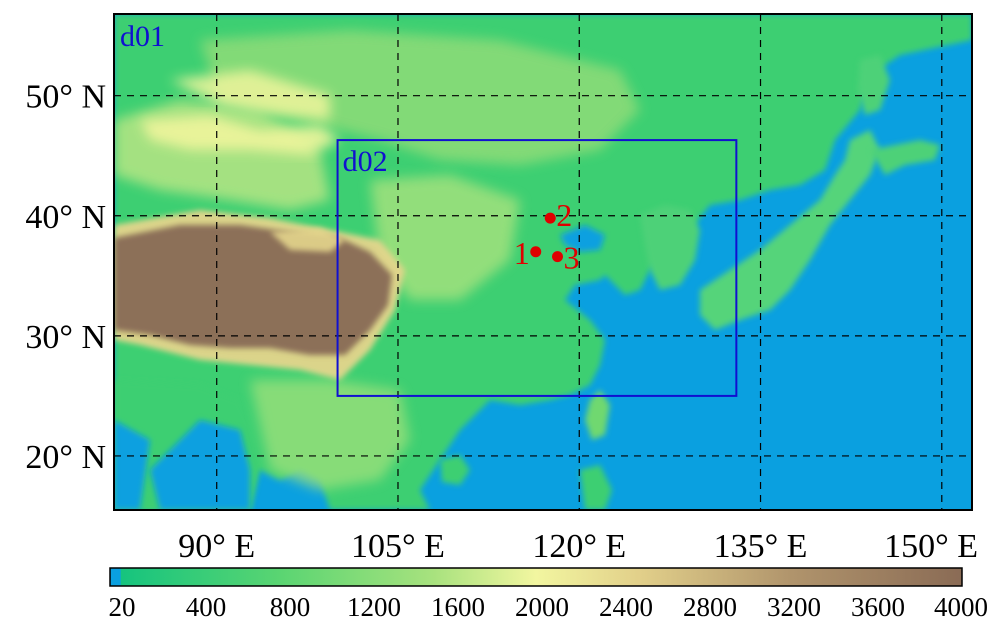  What do you see at coordinates (878, 607) in the screenshot?
I see `colorbar-tick-label: 3600` at bounding box center [878, 607].